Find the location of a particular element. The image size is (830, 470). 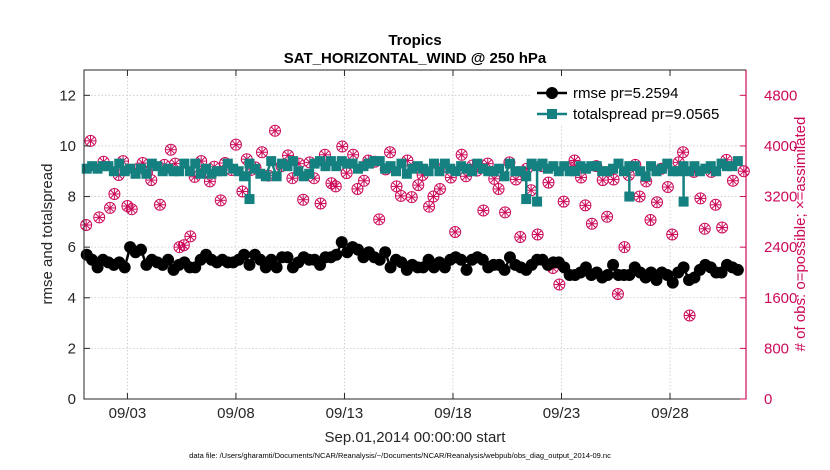

y2-axis-label: # of obs: o=possible; ×=assimilated is located at coordinates (800, 234).